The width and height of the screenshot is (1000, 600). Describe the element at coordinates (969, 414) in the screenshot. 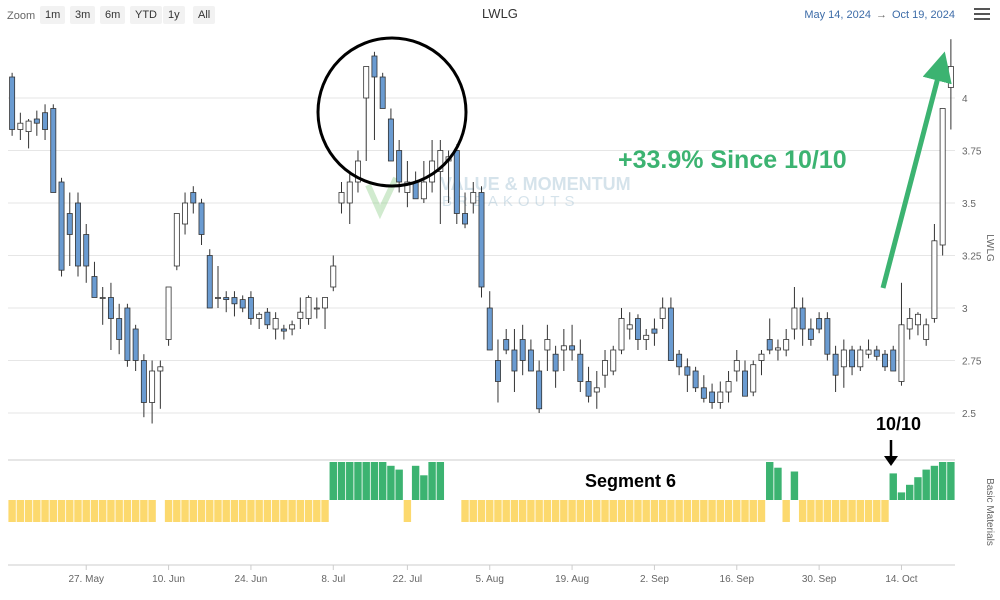

I see `y-tick-label: 2.5` at that location.